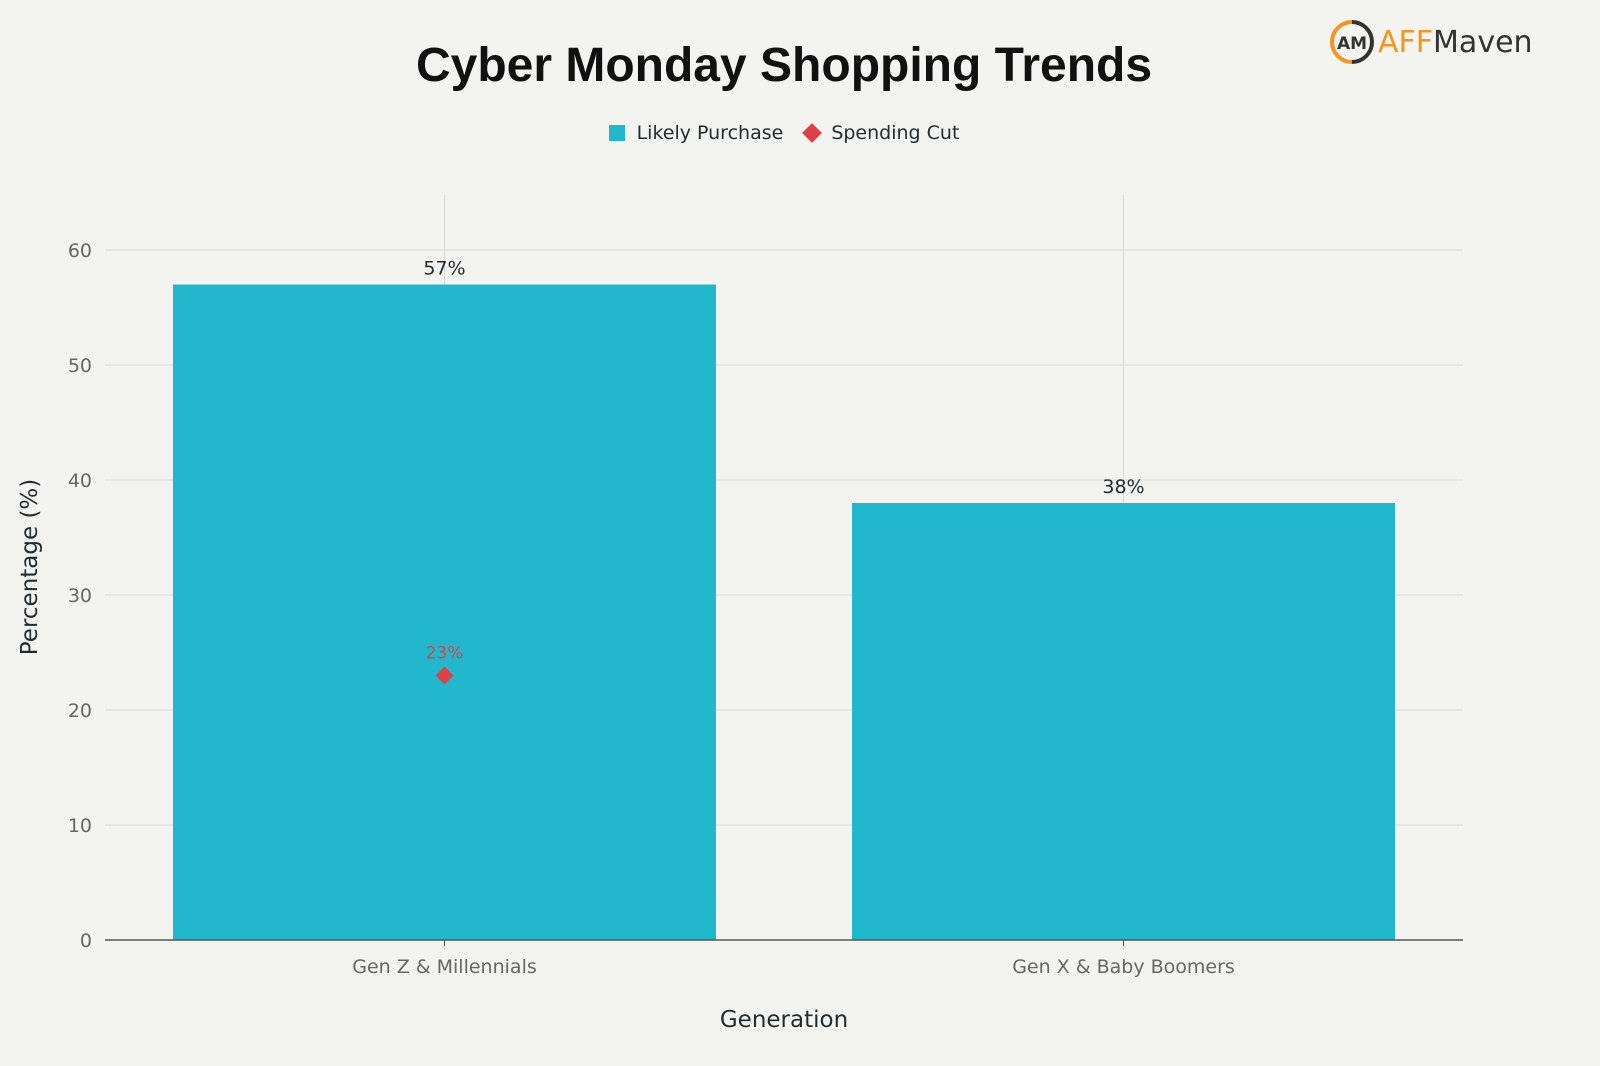 The width and height of the screenshot is (1600, 1066). I want to click on y-tick-label: 40, so click(80, 481).